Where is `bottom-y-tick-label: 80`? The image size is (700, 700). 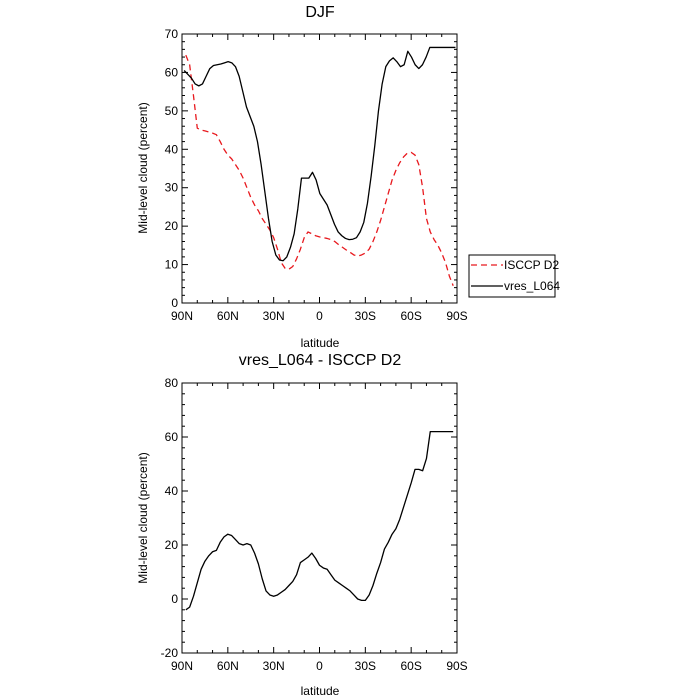 bottom-y-tick-label: 80 is located at coordinates (172, 383).